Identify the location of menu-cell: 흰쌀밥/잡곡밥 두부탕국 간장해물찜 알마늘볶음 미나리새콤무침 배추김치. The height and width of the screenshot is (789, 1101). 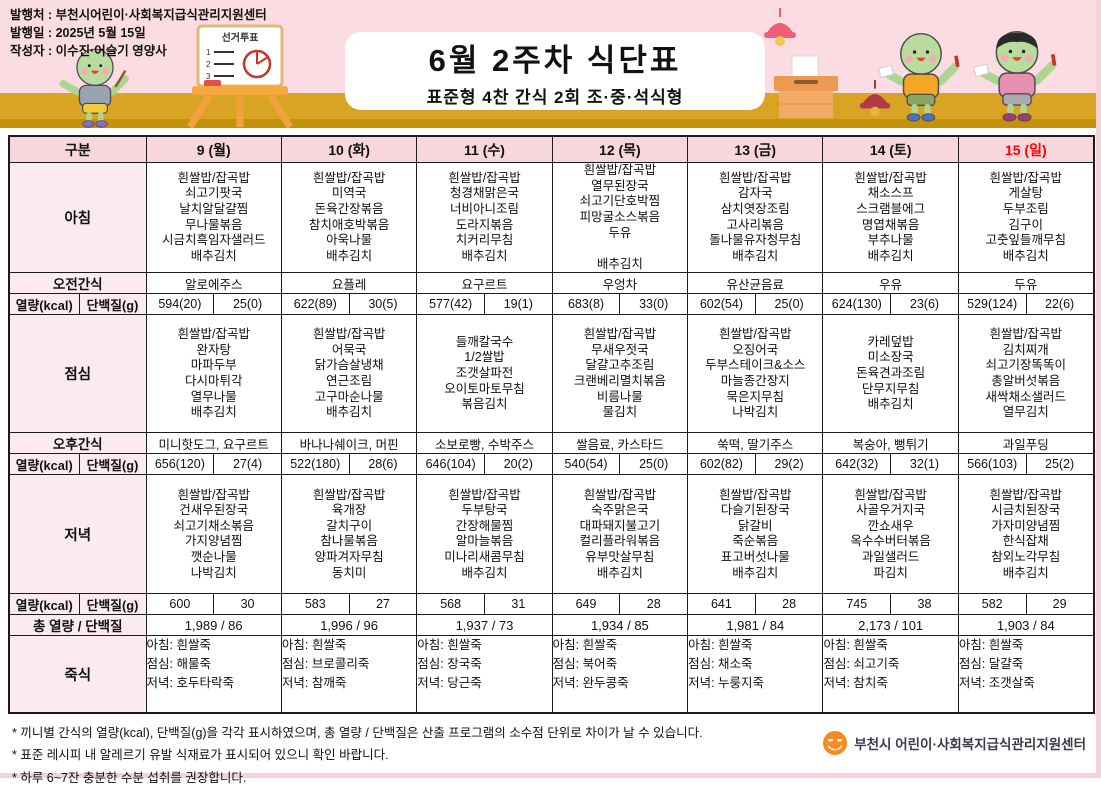
(484, 534).